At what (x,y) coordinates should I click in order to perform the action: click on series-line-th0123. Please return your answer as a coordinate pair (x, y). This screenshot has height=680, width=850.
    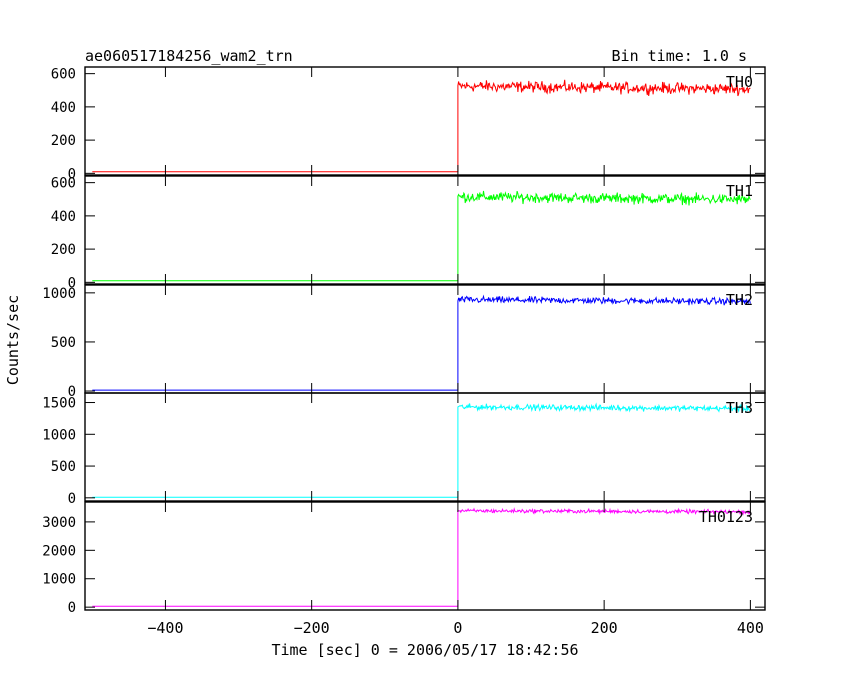
    Looking at the image, I should click on (421, 557).